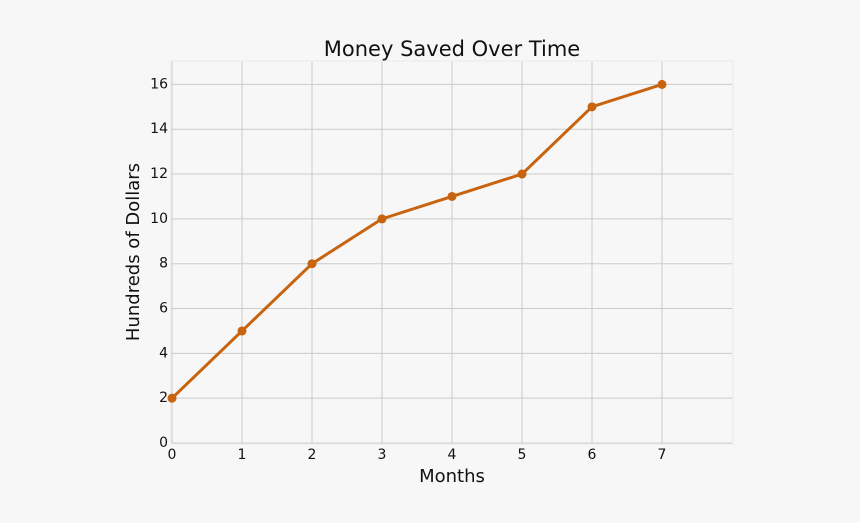 This screenshot has height=523, width=860. I want to click on y-tick-label: 12, so click(159, 174).